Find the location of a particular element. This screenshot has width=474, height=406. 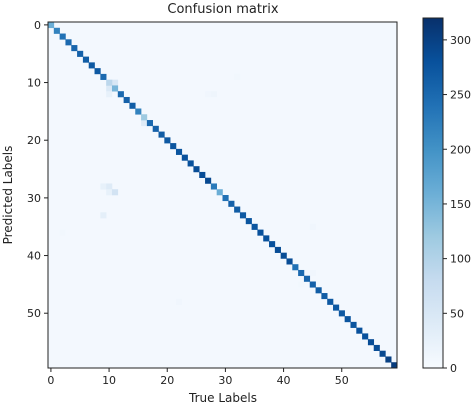

y-tick-label: 20 is located at coordinates (34, 140).